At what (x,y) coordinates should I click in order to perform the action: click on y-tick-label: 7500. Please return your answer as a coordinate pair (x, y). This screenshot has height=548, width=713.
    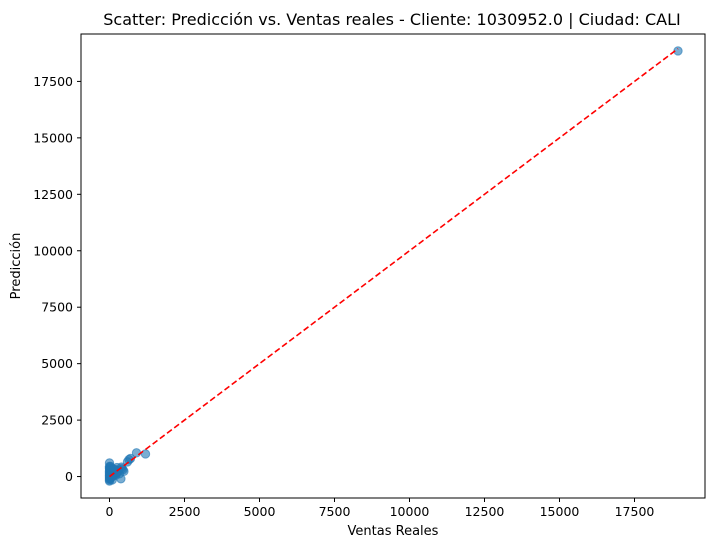
    Looking at the image, I should click on (57, 307).